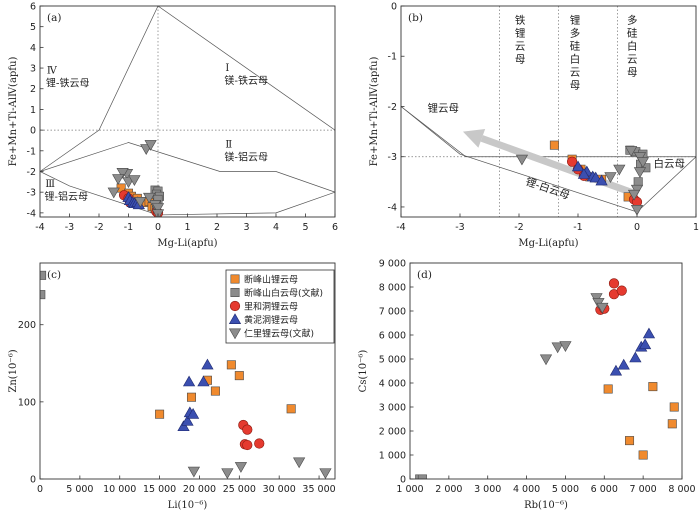 Image resolution: width=700 pixels, height=516 pixels. I want to click on x-tick-label: 4, so click(276, 227).